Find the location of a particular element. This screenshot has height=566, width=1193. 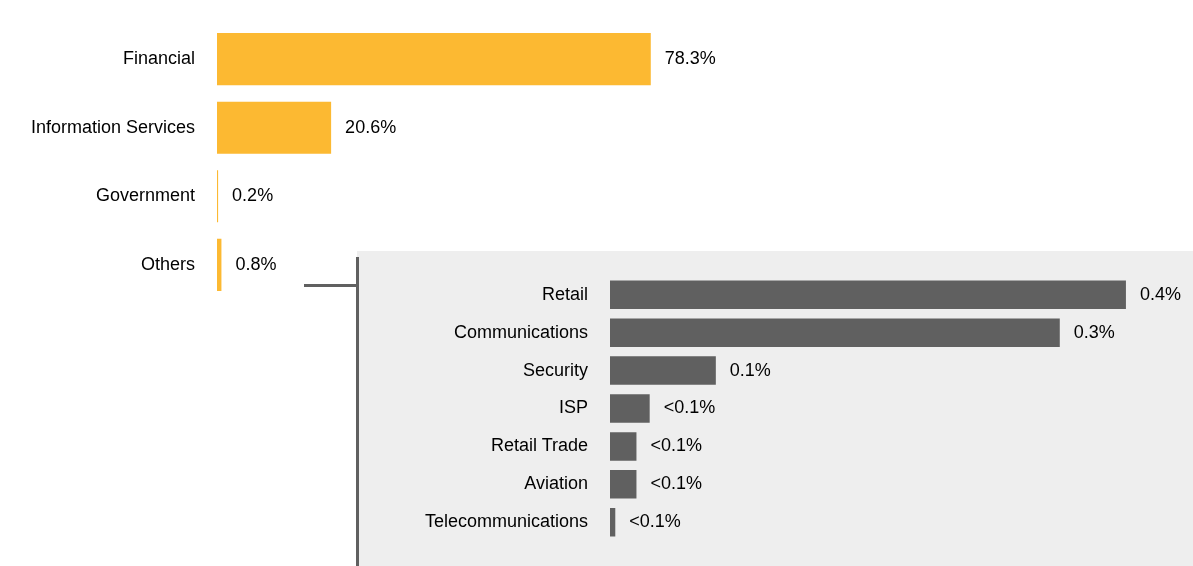

data-label: 0.3% is located at coordinates (1094, 331).